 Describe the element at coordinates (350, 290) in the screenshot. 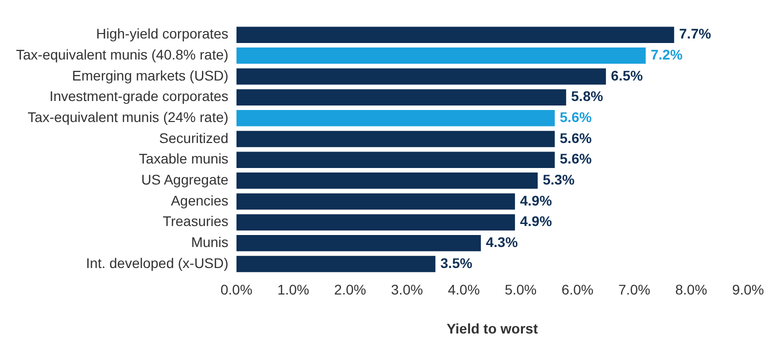

I see `x-tick-label: 2.0%` at that location.